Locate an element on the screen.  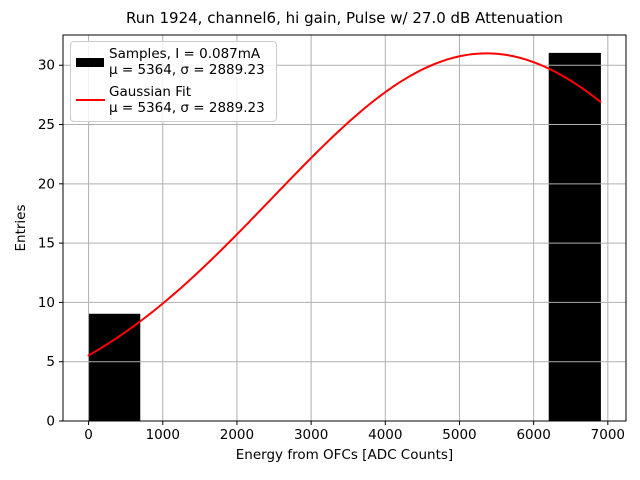
legend-entry-gaussian-fit: Gaussian Fit μ = 5364, σ = 2889.23 is located at coordinates (173, 100).